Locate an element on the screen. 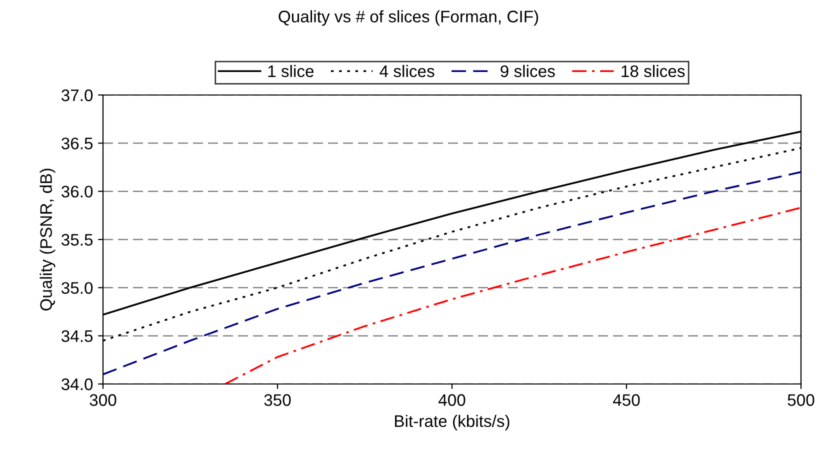  y-tick-label: 35.5 is located at coordinates (77, 240).